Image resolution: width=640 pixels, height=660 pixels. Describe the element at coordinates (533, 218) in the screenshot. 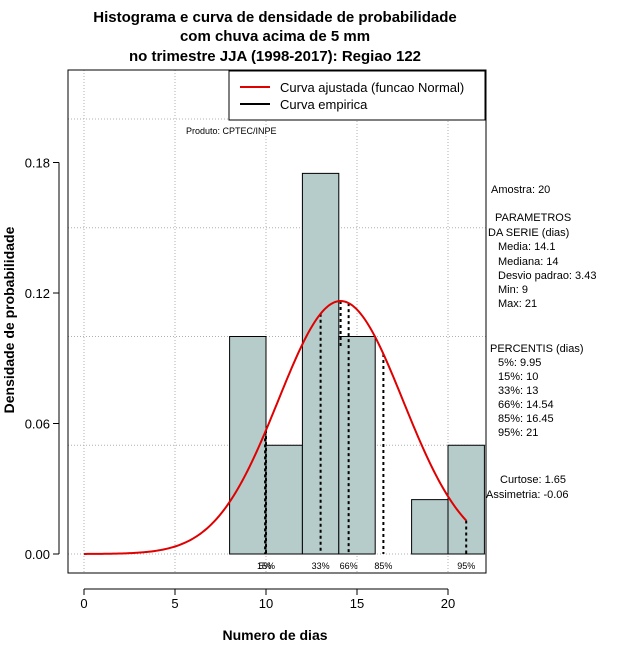

I see `stat-param-title-1: PARAMETROS` at that location.